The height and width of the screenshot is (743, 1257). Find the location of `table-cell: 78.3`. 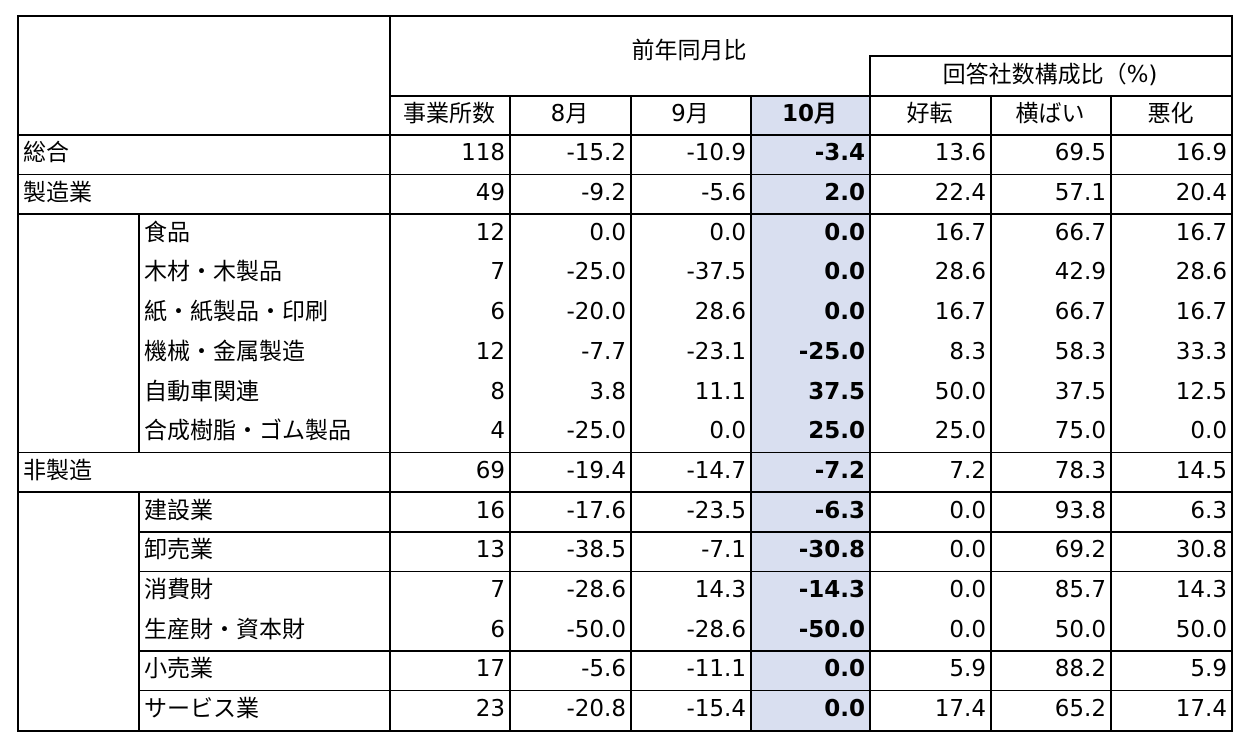

table-cell: 78.3 is located at coordinates (1080, 470).